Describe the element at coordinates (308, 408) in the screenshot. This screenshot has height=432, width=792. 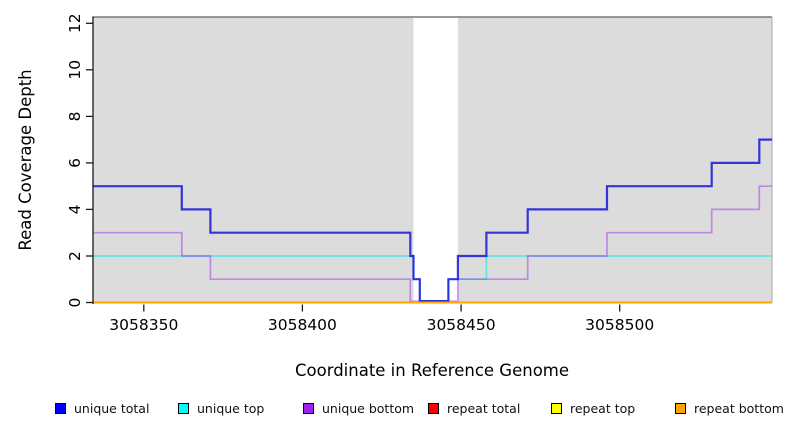
I see `unique-bottom-swatch-icon` at that location.